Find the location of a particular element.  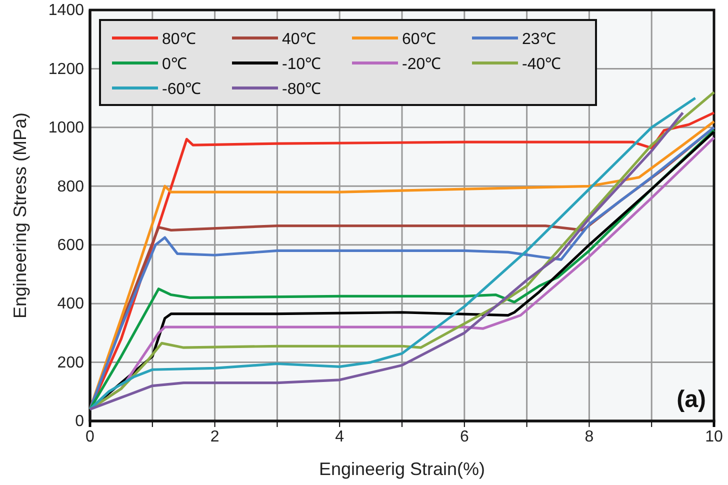

y-axis-title: Engineering Stress (MPa) is located at coordinates (20, 215).